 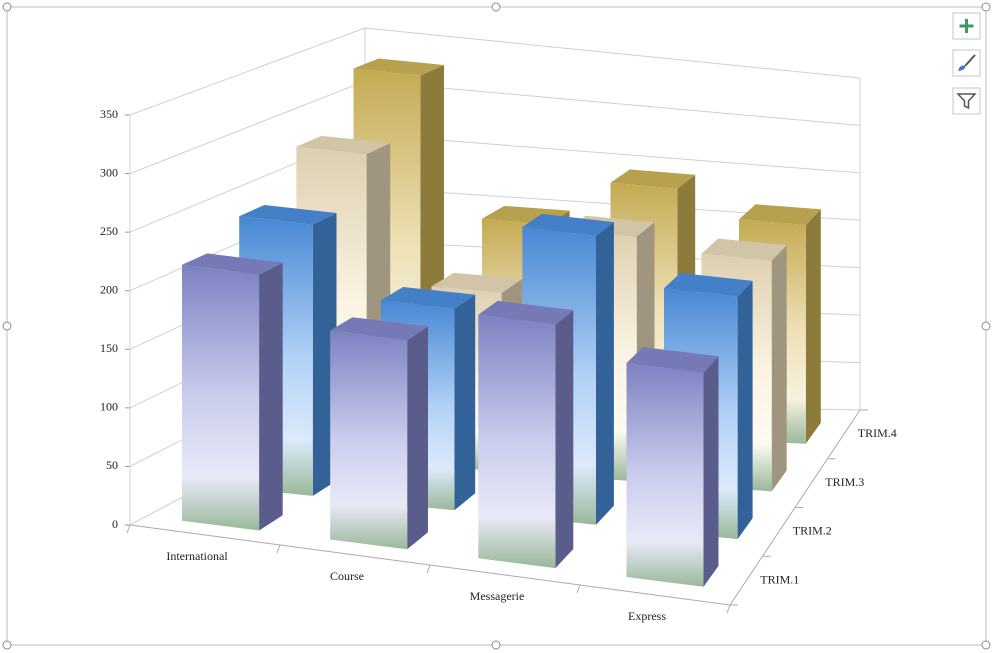 What do you see at coordinates (112, 465) in the screenshot?
I see `y-tick-label: 50` at bounding box center [112, 465].